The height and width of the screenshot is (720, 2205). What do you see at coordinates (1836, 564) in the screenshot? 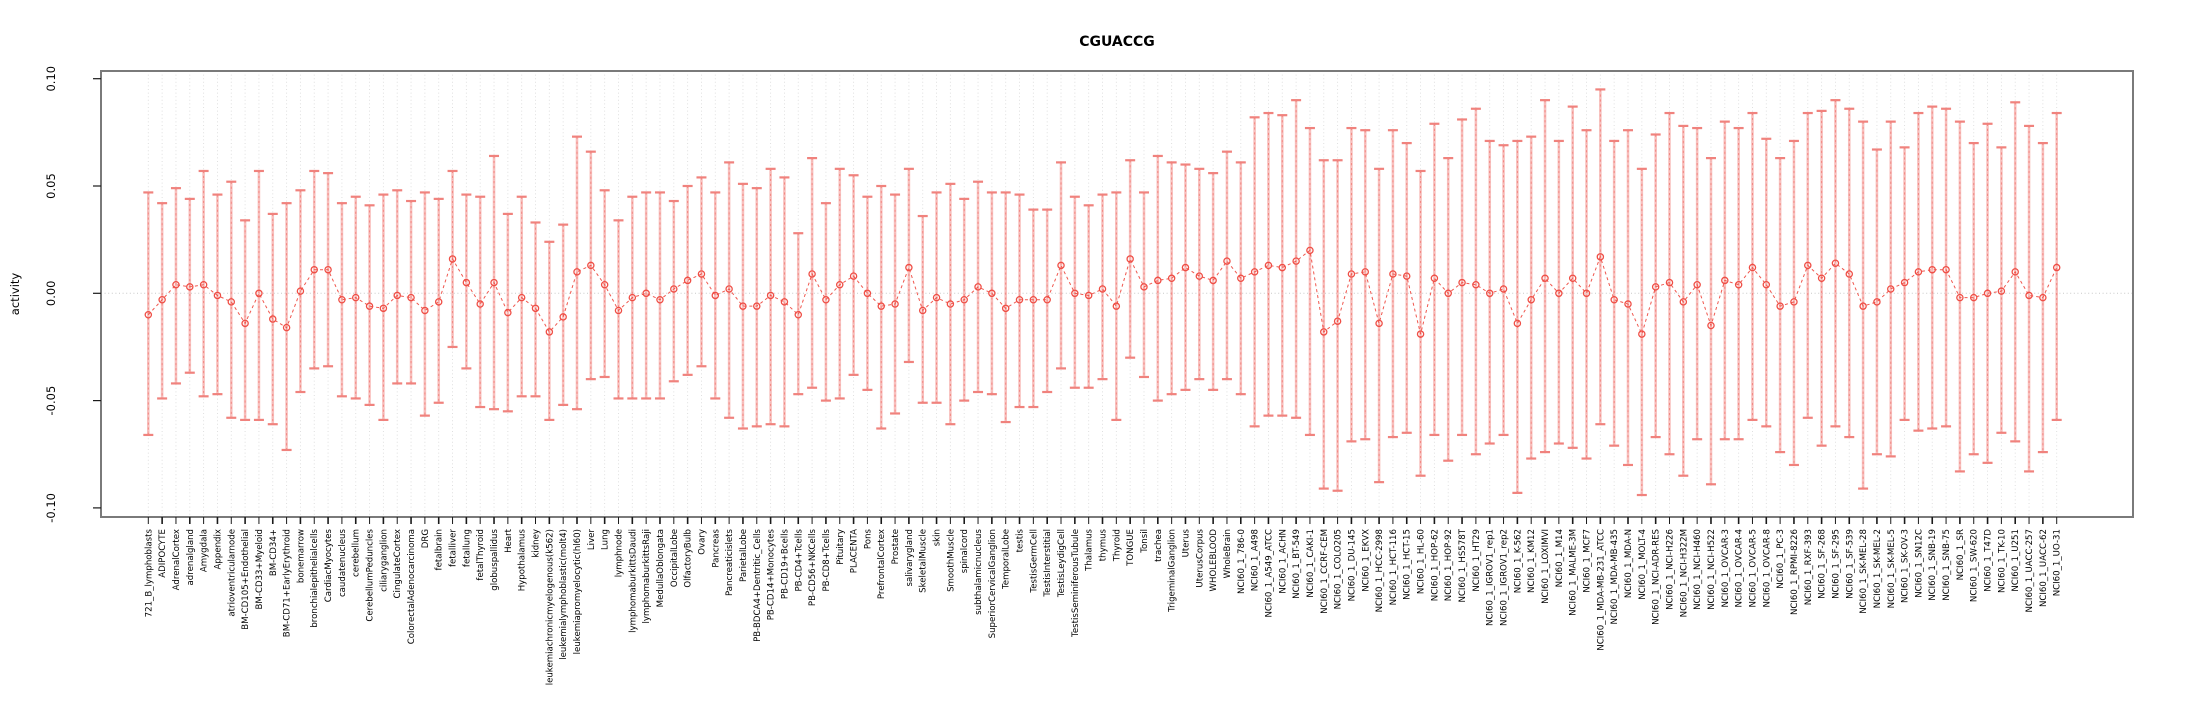
I see `x-tick-label: NCI60_1_SF-295` at bounding box center [1836, 564].